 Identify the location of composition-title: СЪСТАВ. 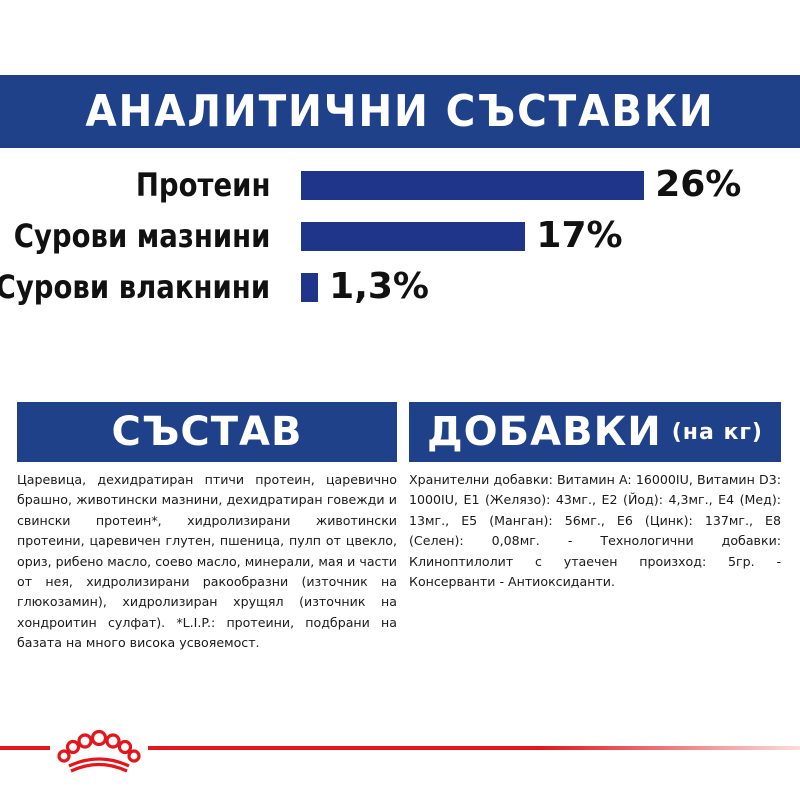
(207, 432).